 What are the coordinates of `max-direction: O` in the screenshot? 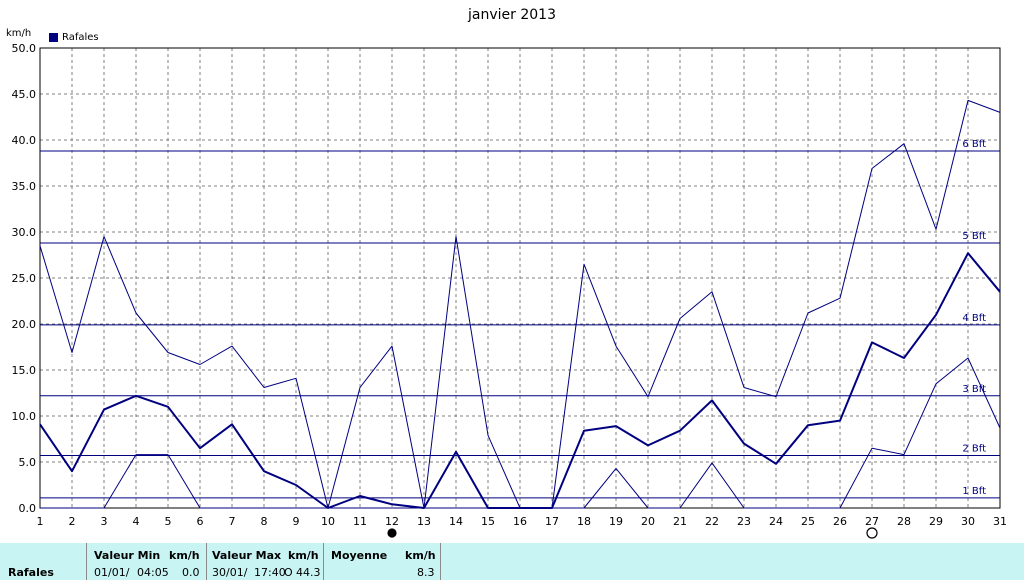 It's located at (288, 572).